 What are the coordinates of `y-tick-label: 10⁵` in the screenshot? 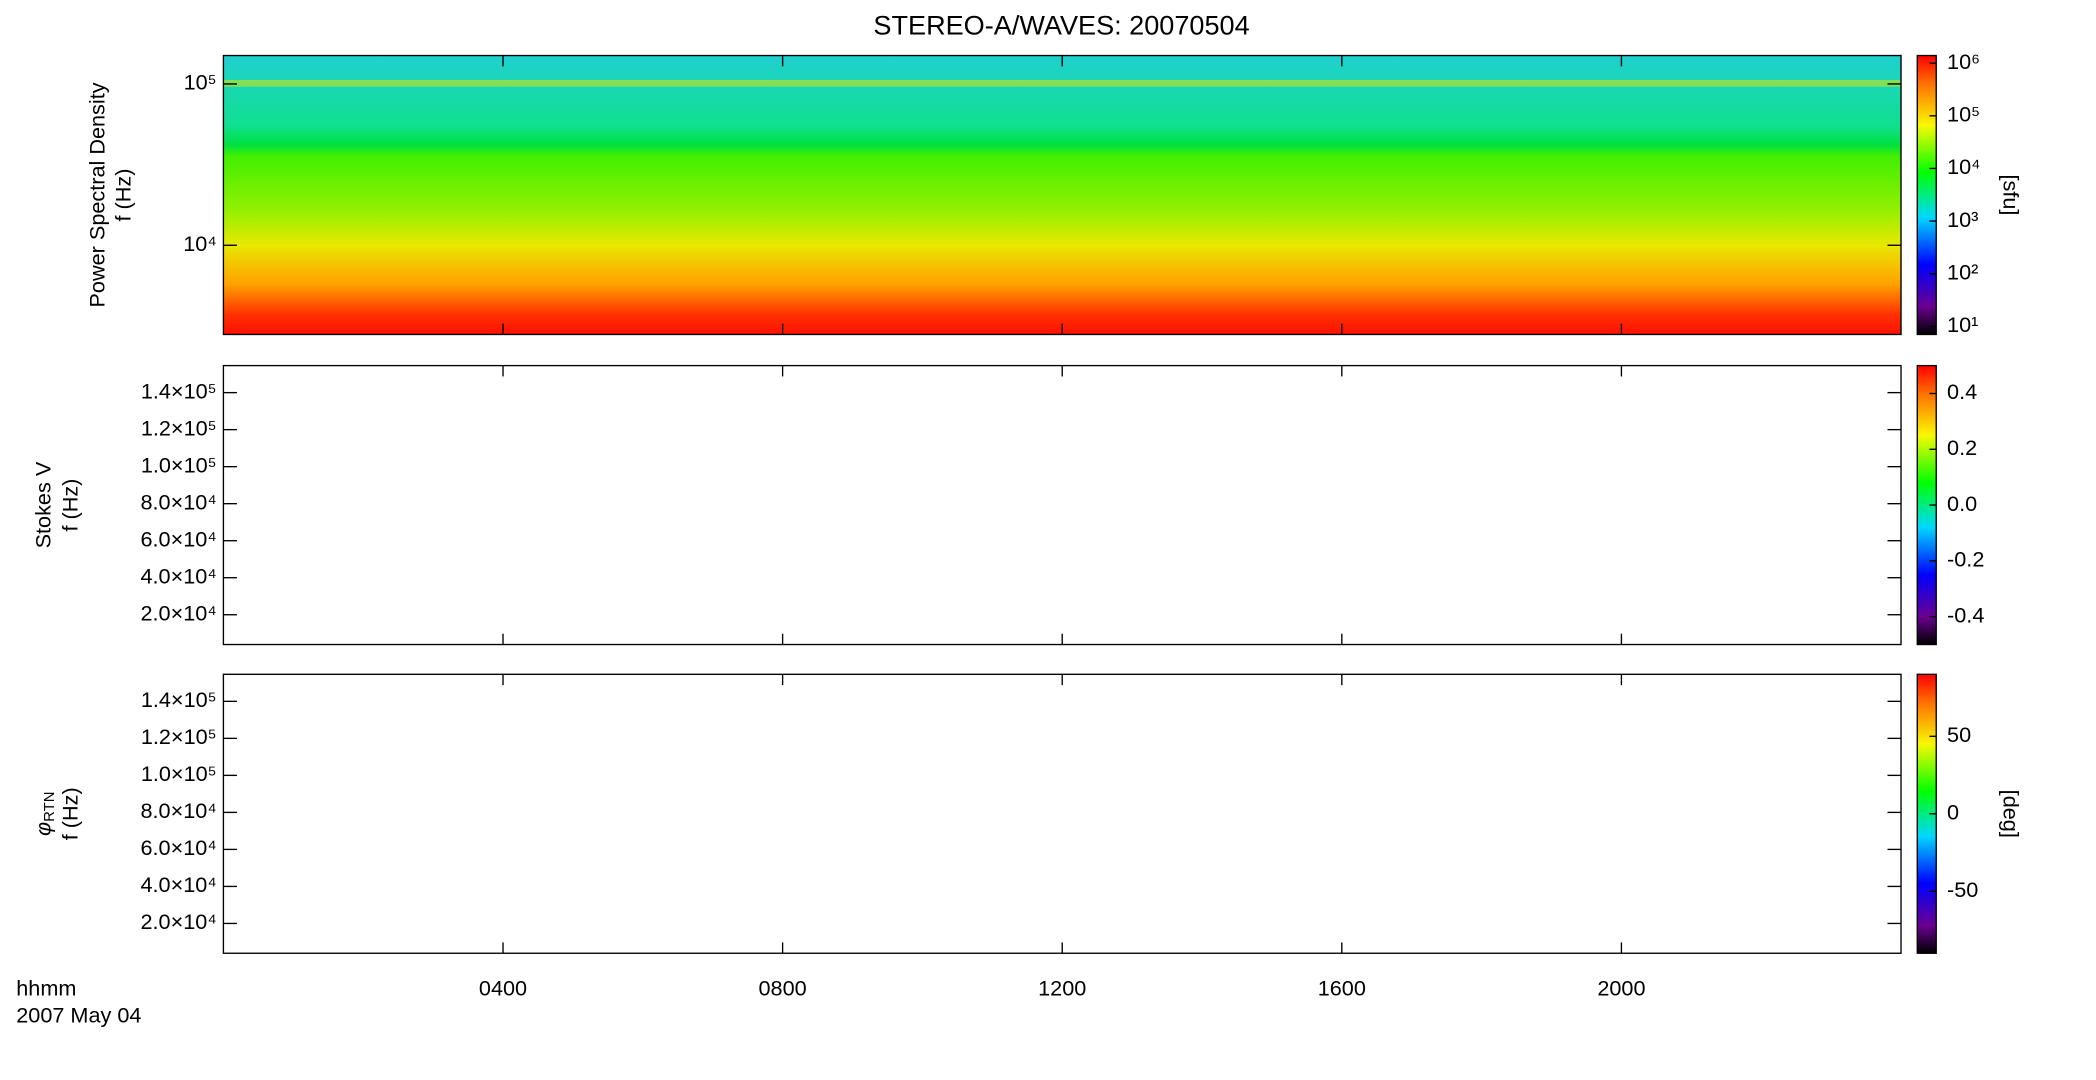 It's located at (200, 82).